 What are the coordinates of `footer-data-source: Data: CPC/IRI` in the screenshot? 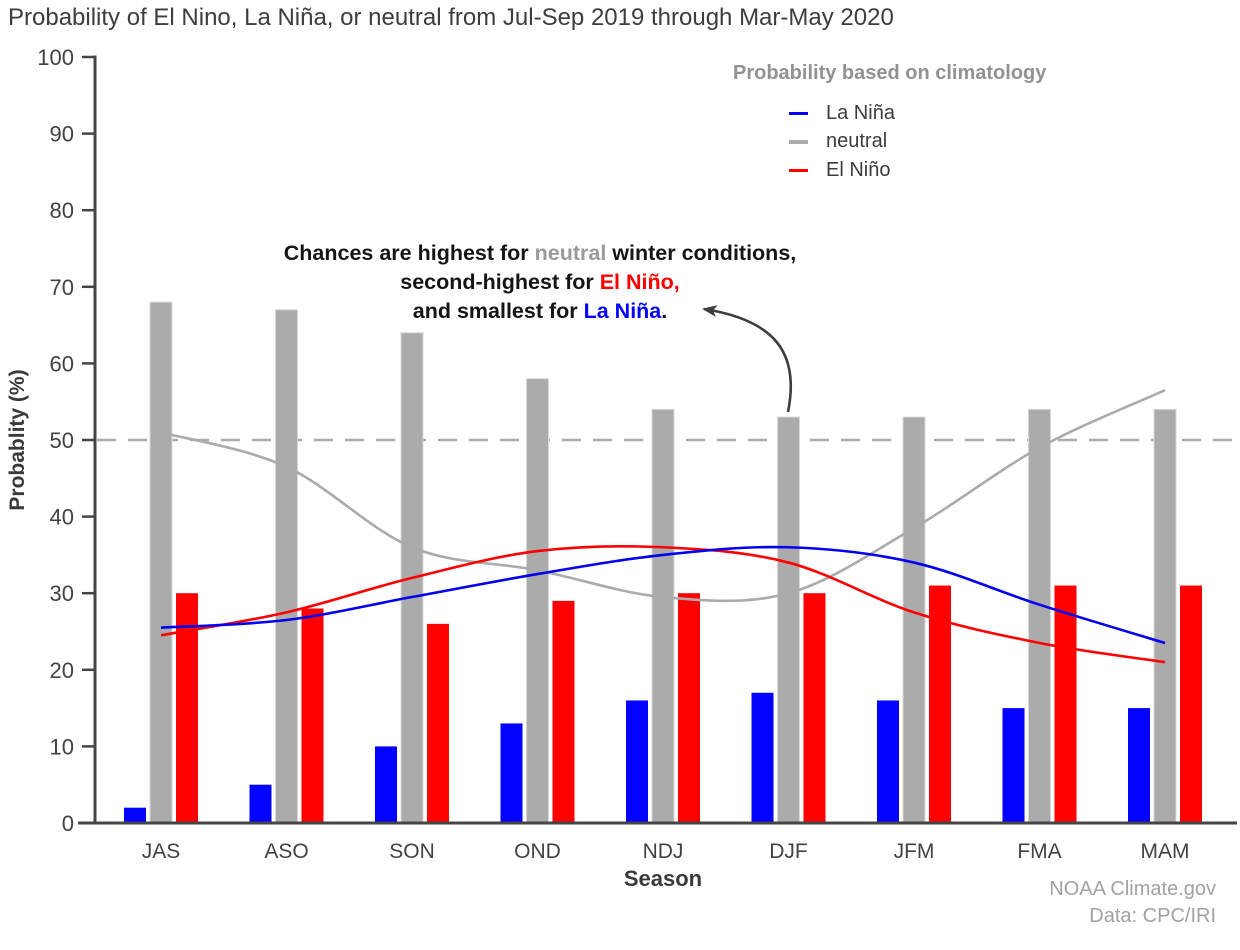 It's located at (1152, 916).